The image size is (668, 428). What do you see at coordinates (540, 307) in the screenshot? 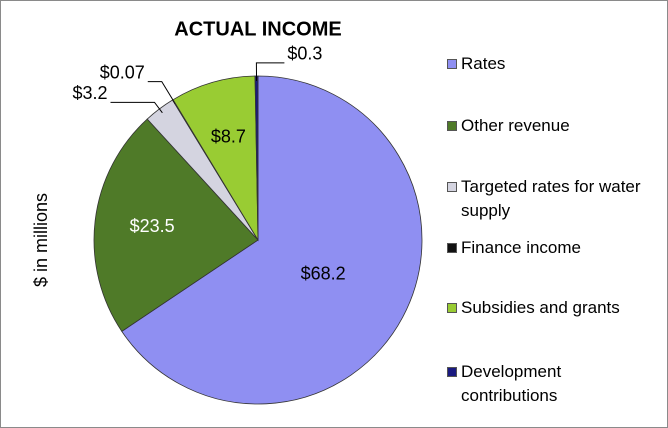
I see `legend-label: Subsidies and grants` at bounding box center [540, 307].